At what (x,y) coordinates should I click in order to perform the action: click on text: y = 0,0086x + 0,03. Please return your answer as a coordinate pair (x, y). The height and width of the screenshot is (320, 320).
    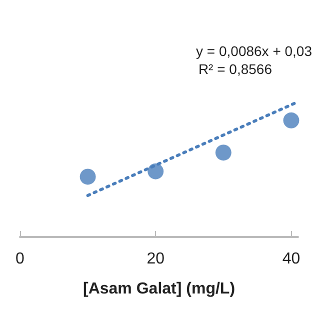
    Looking at the image, I should click on (254, 51).